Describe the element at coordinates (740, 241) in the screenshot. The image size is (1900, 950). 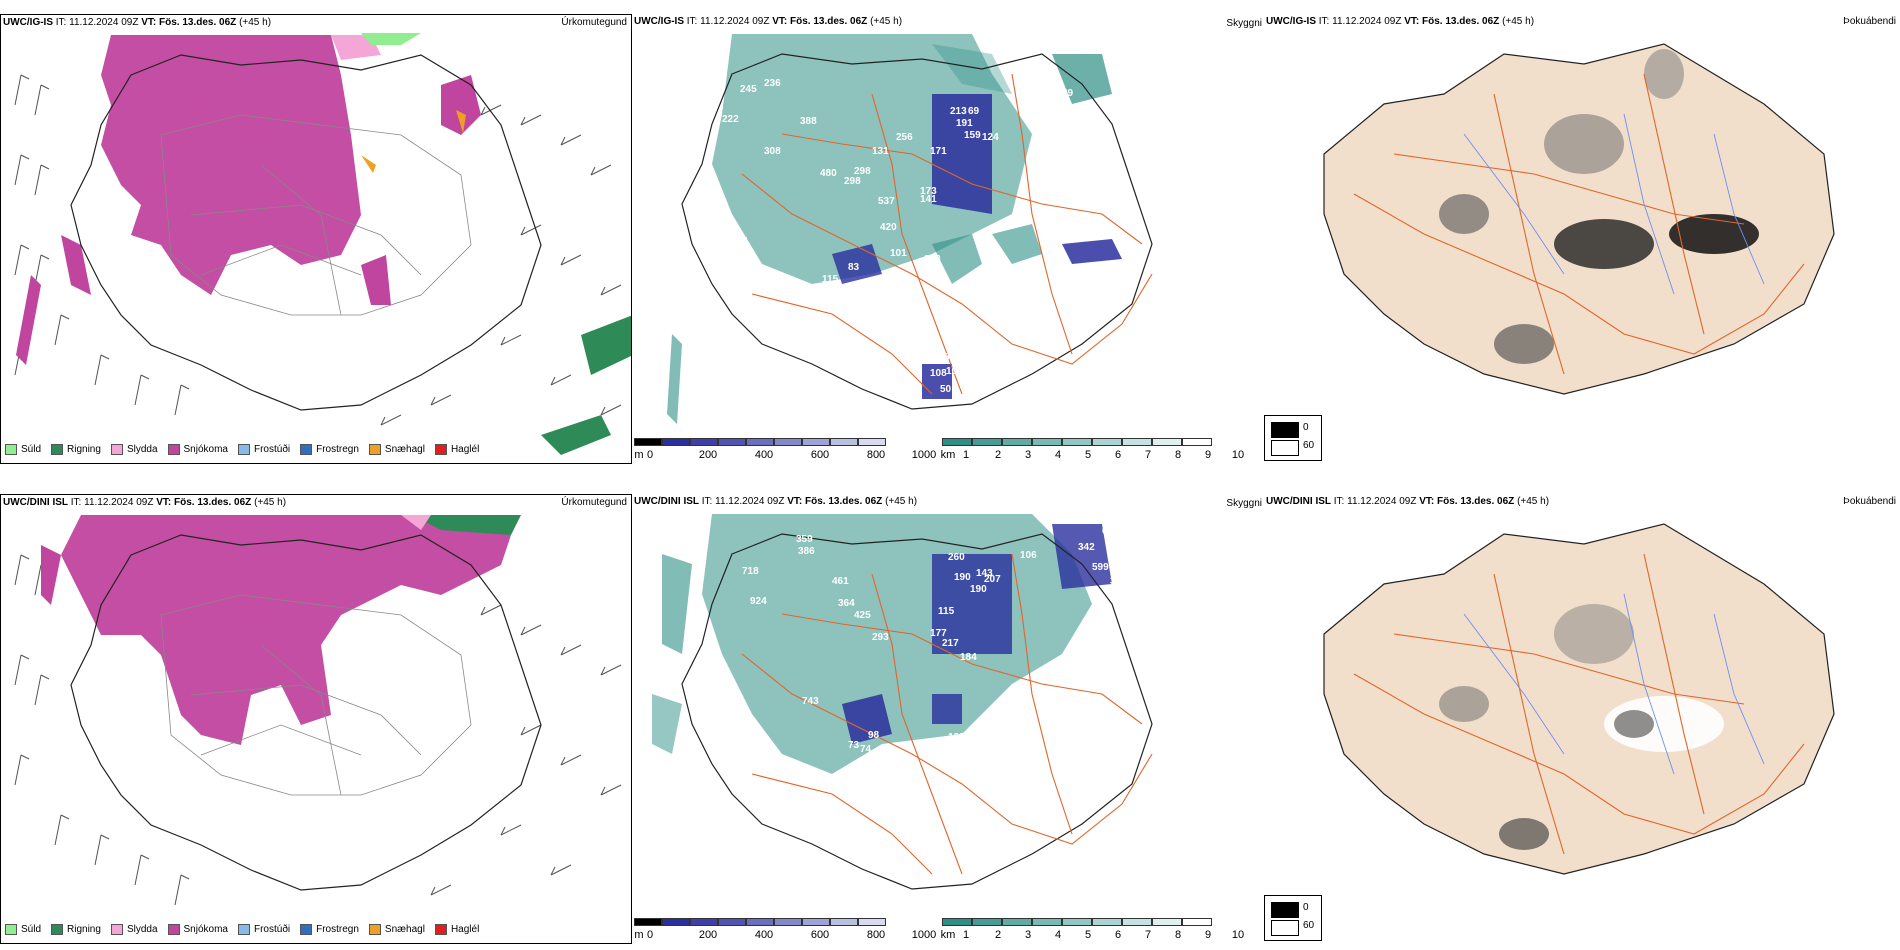
I see `ceiling-label: 301` at that location.